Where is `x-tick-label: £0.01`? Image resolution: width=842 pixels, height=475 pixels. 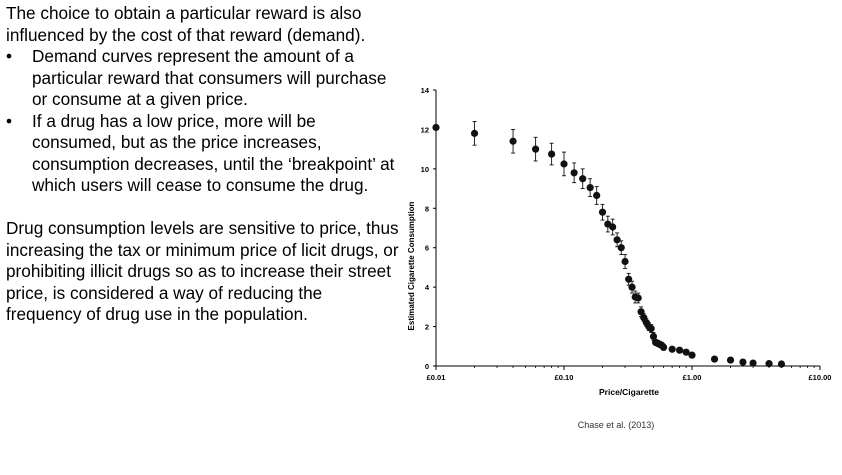 x-tick-label: £0.01 is located at coordinates (436, 377).